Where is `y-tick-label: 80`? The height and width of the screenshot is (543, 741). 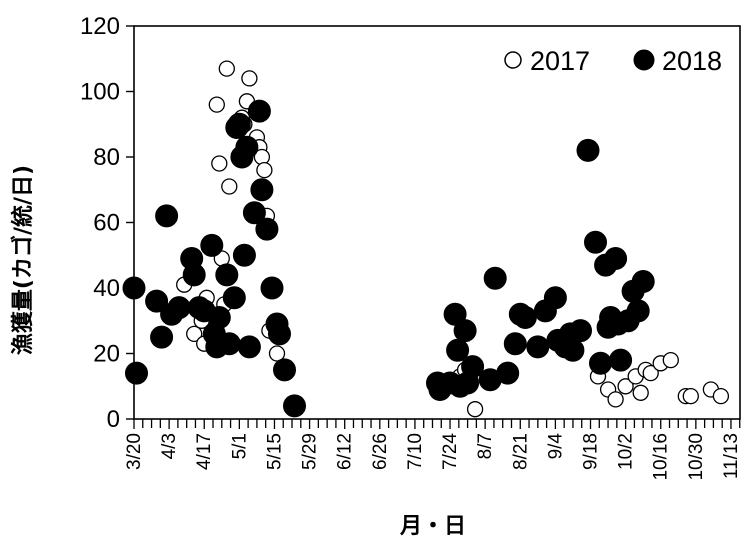 y-tick-label: 80 is located at coordinates (106, 157).